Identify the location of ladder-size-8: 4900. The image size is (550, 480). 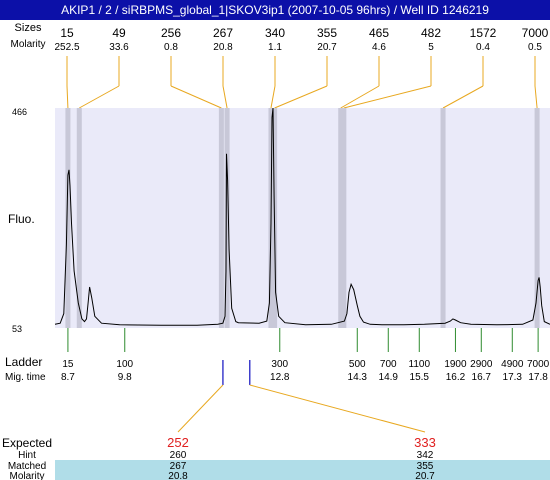
(512, 364).